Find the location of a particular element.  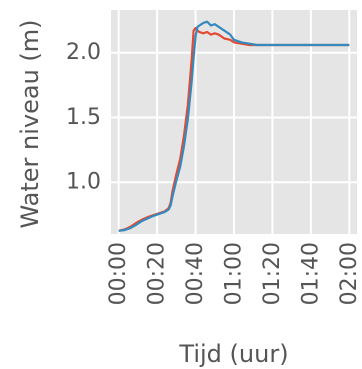

x-tick-label: 01:20 is located at coordinates (272, 273).